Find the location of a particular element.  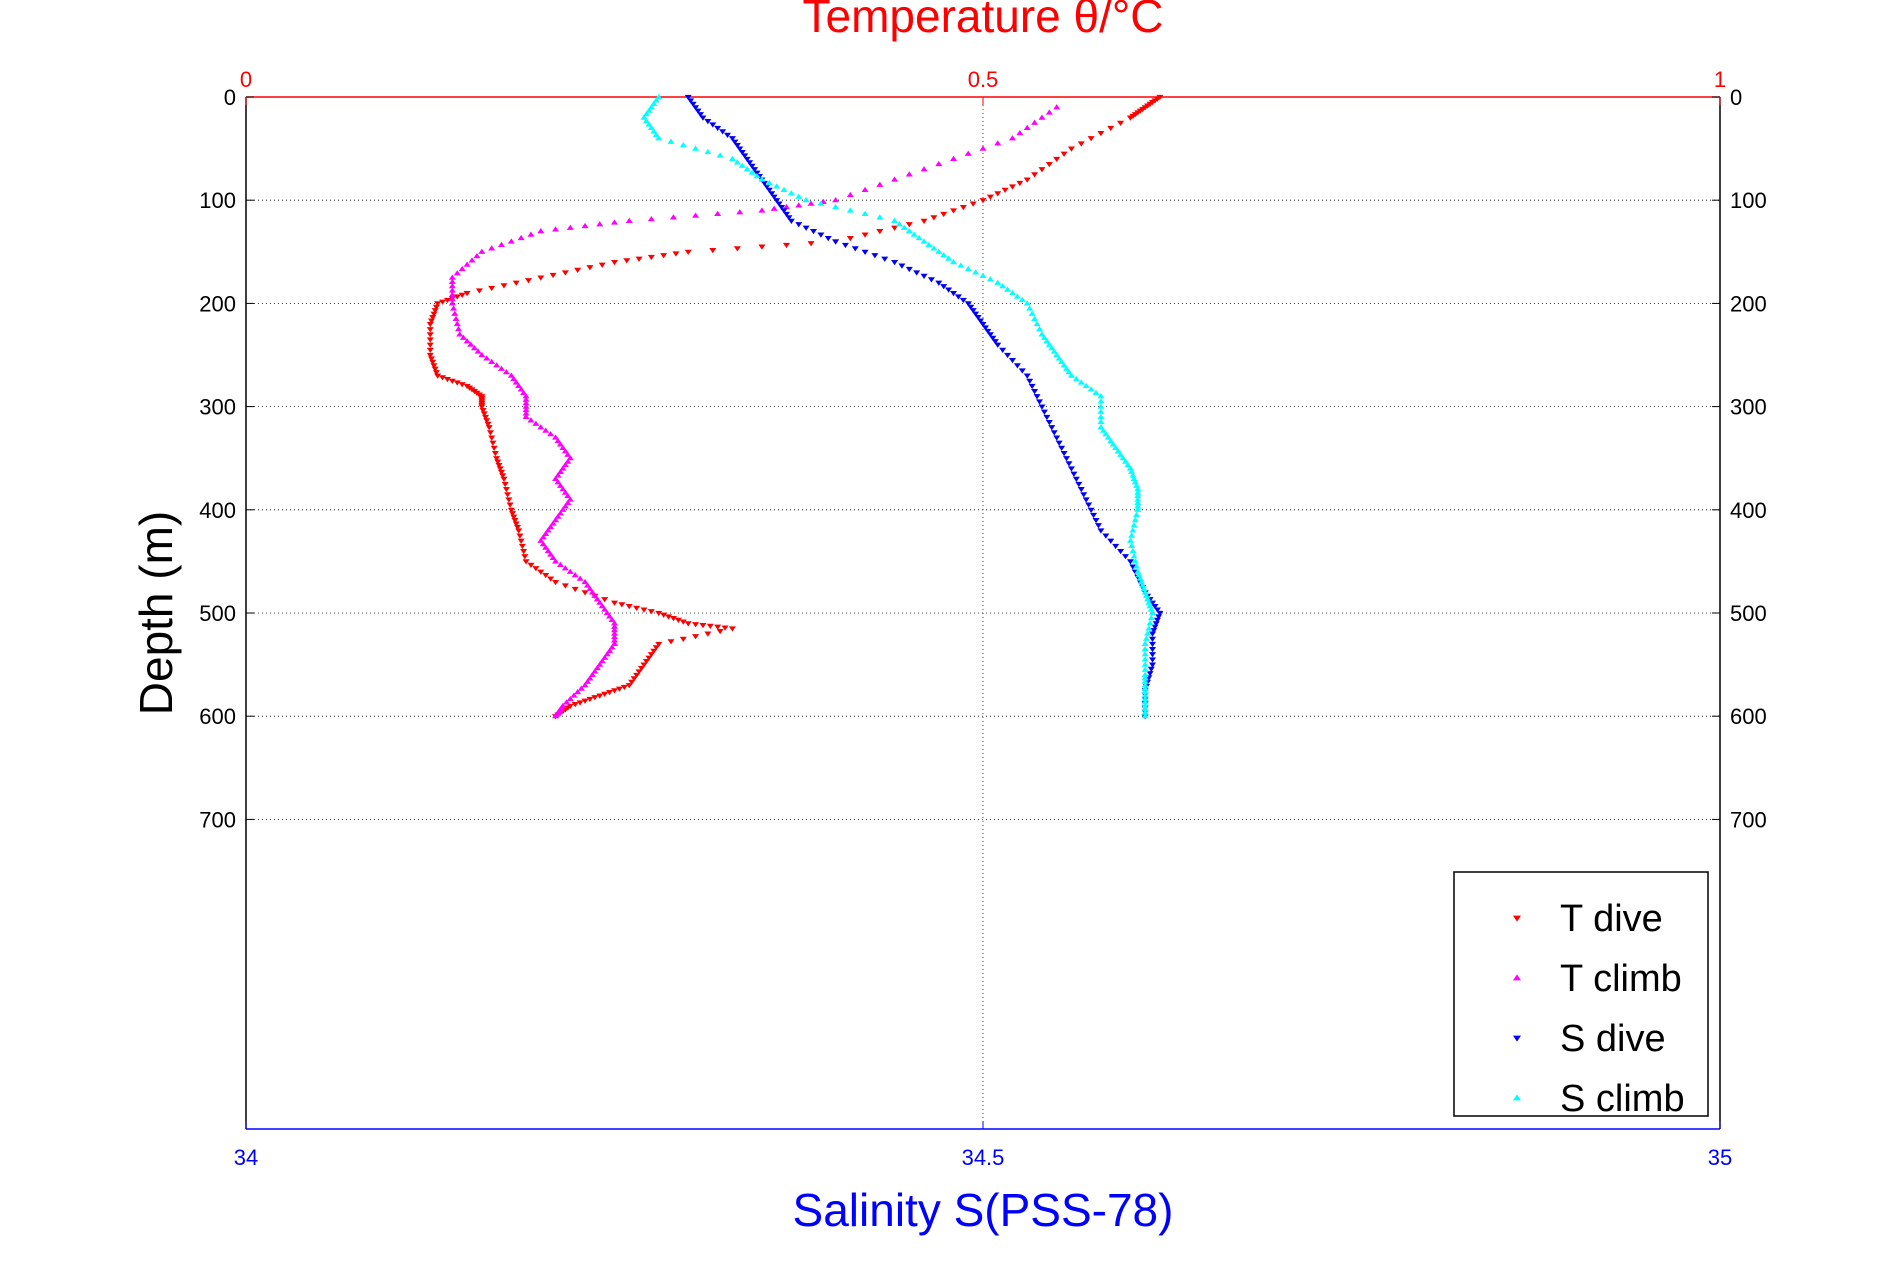

y-axis-title: Depth (m) is located at coordinates (156, 613).